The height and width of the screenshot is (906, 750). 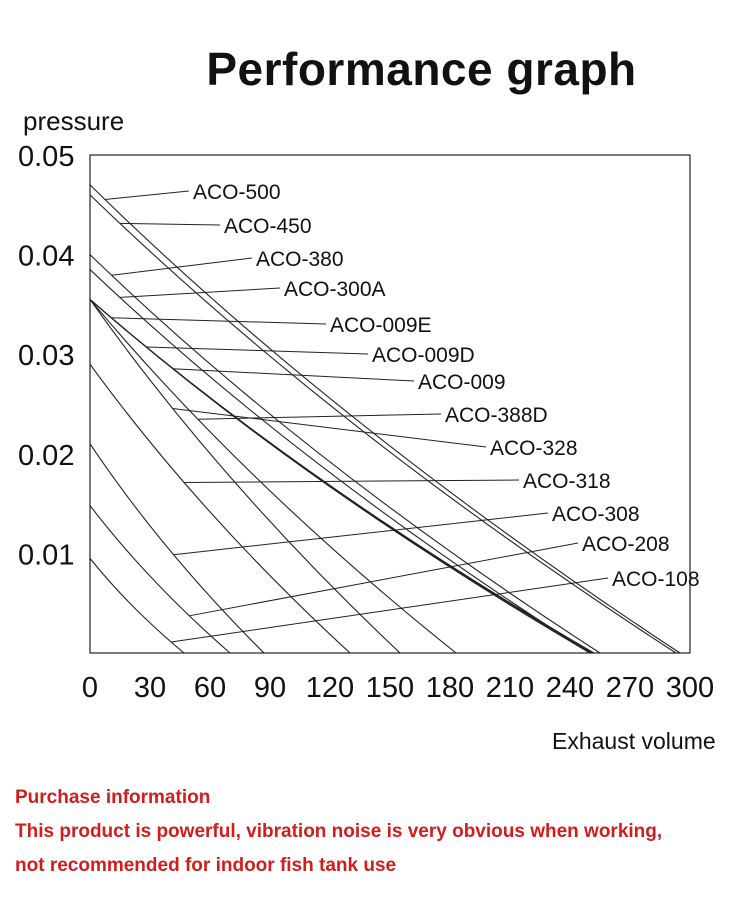 What do you see at coordinates (257, 350) in the screenshot?
I see `leader-line-aco-009d` at bounding box center [257, 350].